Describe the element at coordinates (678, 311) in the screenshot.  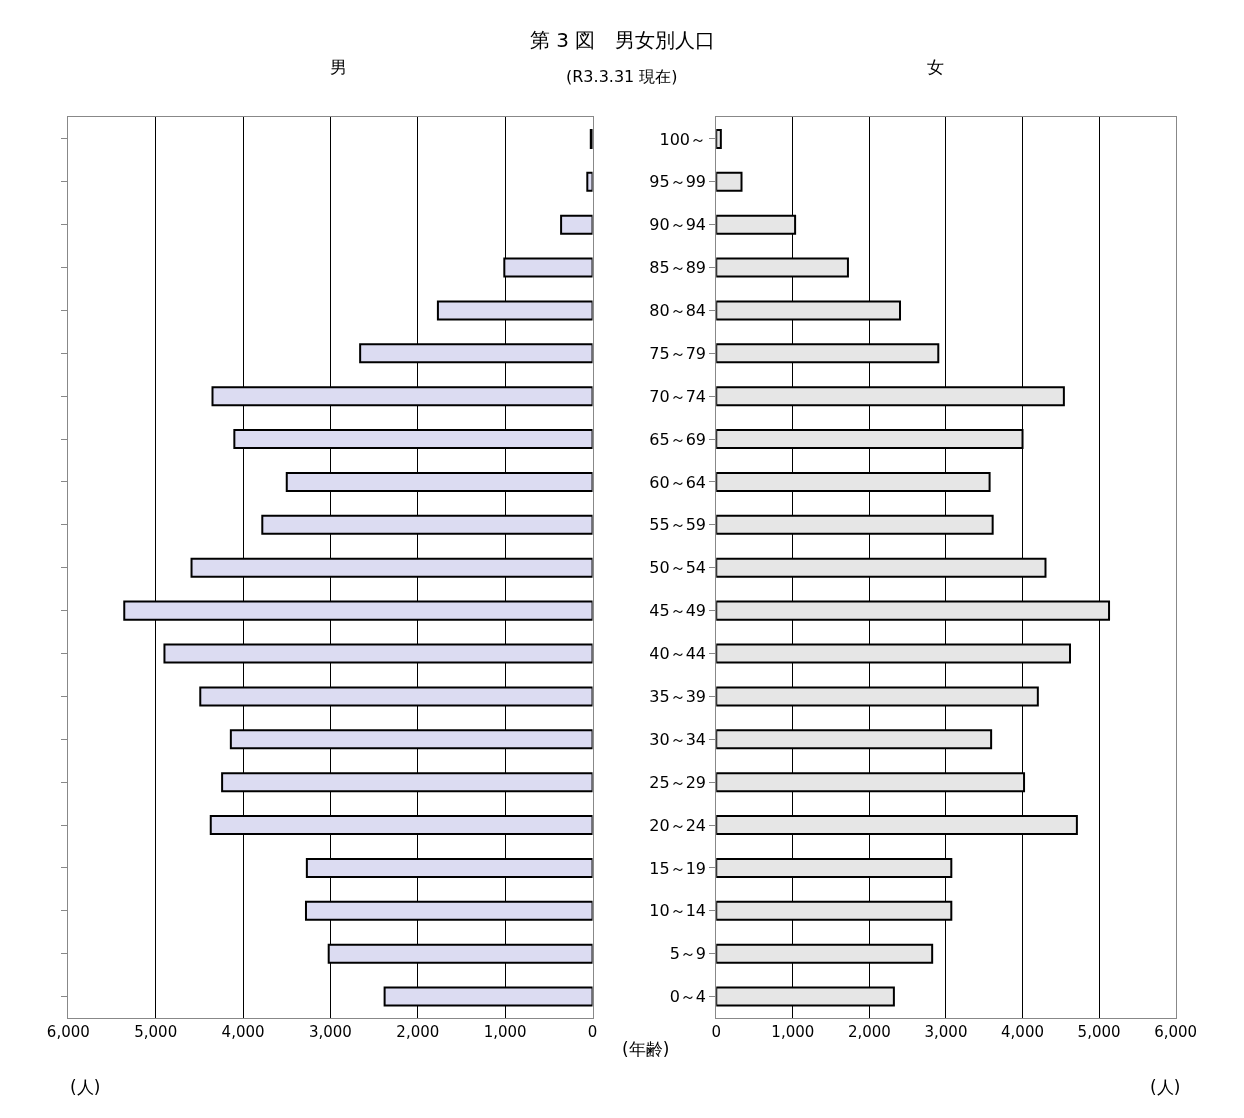
I see `y-tick-label: 80～84` at that location.